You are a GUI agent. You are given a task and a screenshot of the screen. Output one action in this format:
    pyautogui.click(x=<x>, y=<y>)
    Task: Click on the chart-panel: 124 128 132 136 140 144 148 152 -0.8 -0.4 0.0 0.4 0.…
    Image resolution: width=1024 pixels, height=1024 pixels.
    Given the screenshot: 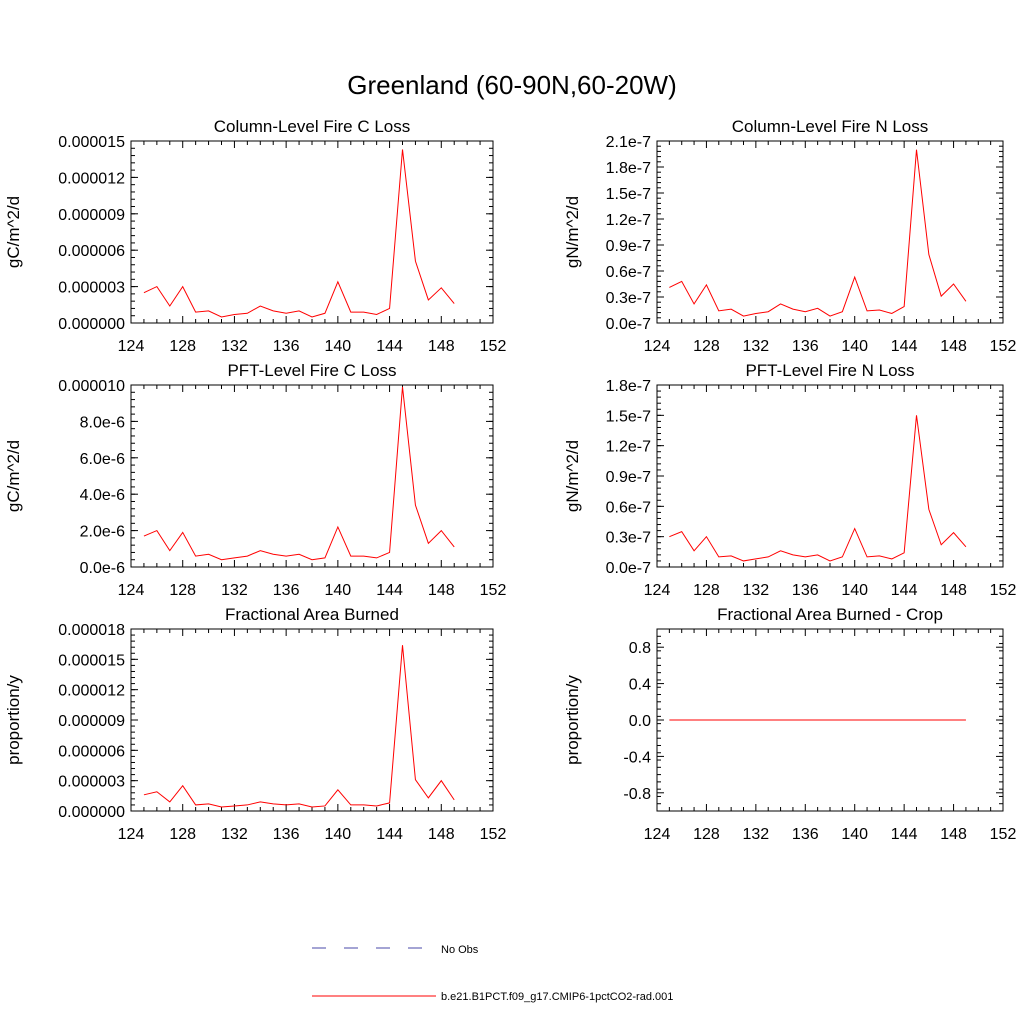 What is the action you would take?
    pyautogui.click(x=789, y=724)
    